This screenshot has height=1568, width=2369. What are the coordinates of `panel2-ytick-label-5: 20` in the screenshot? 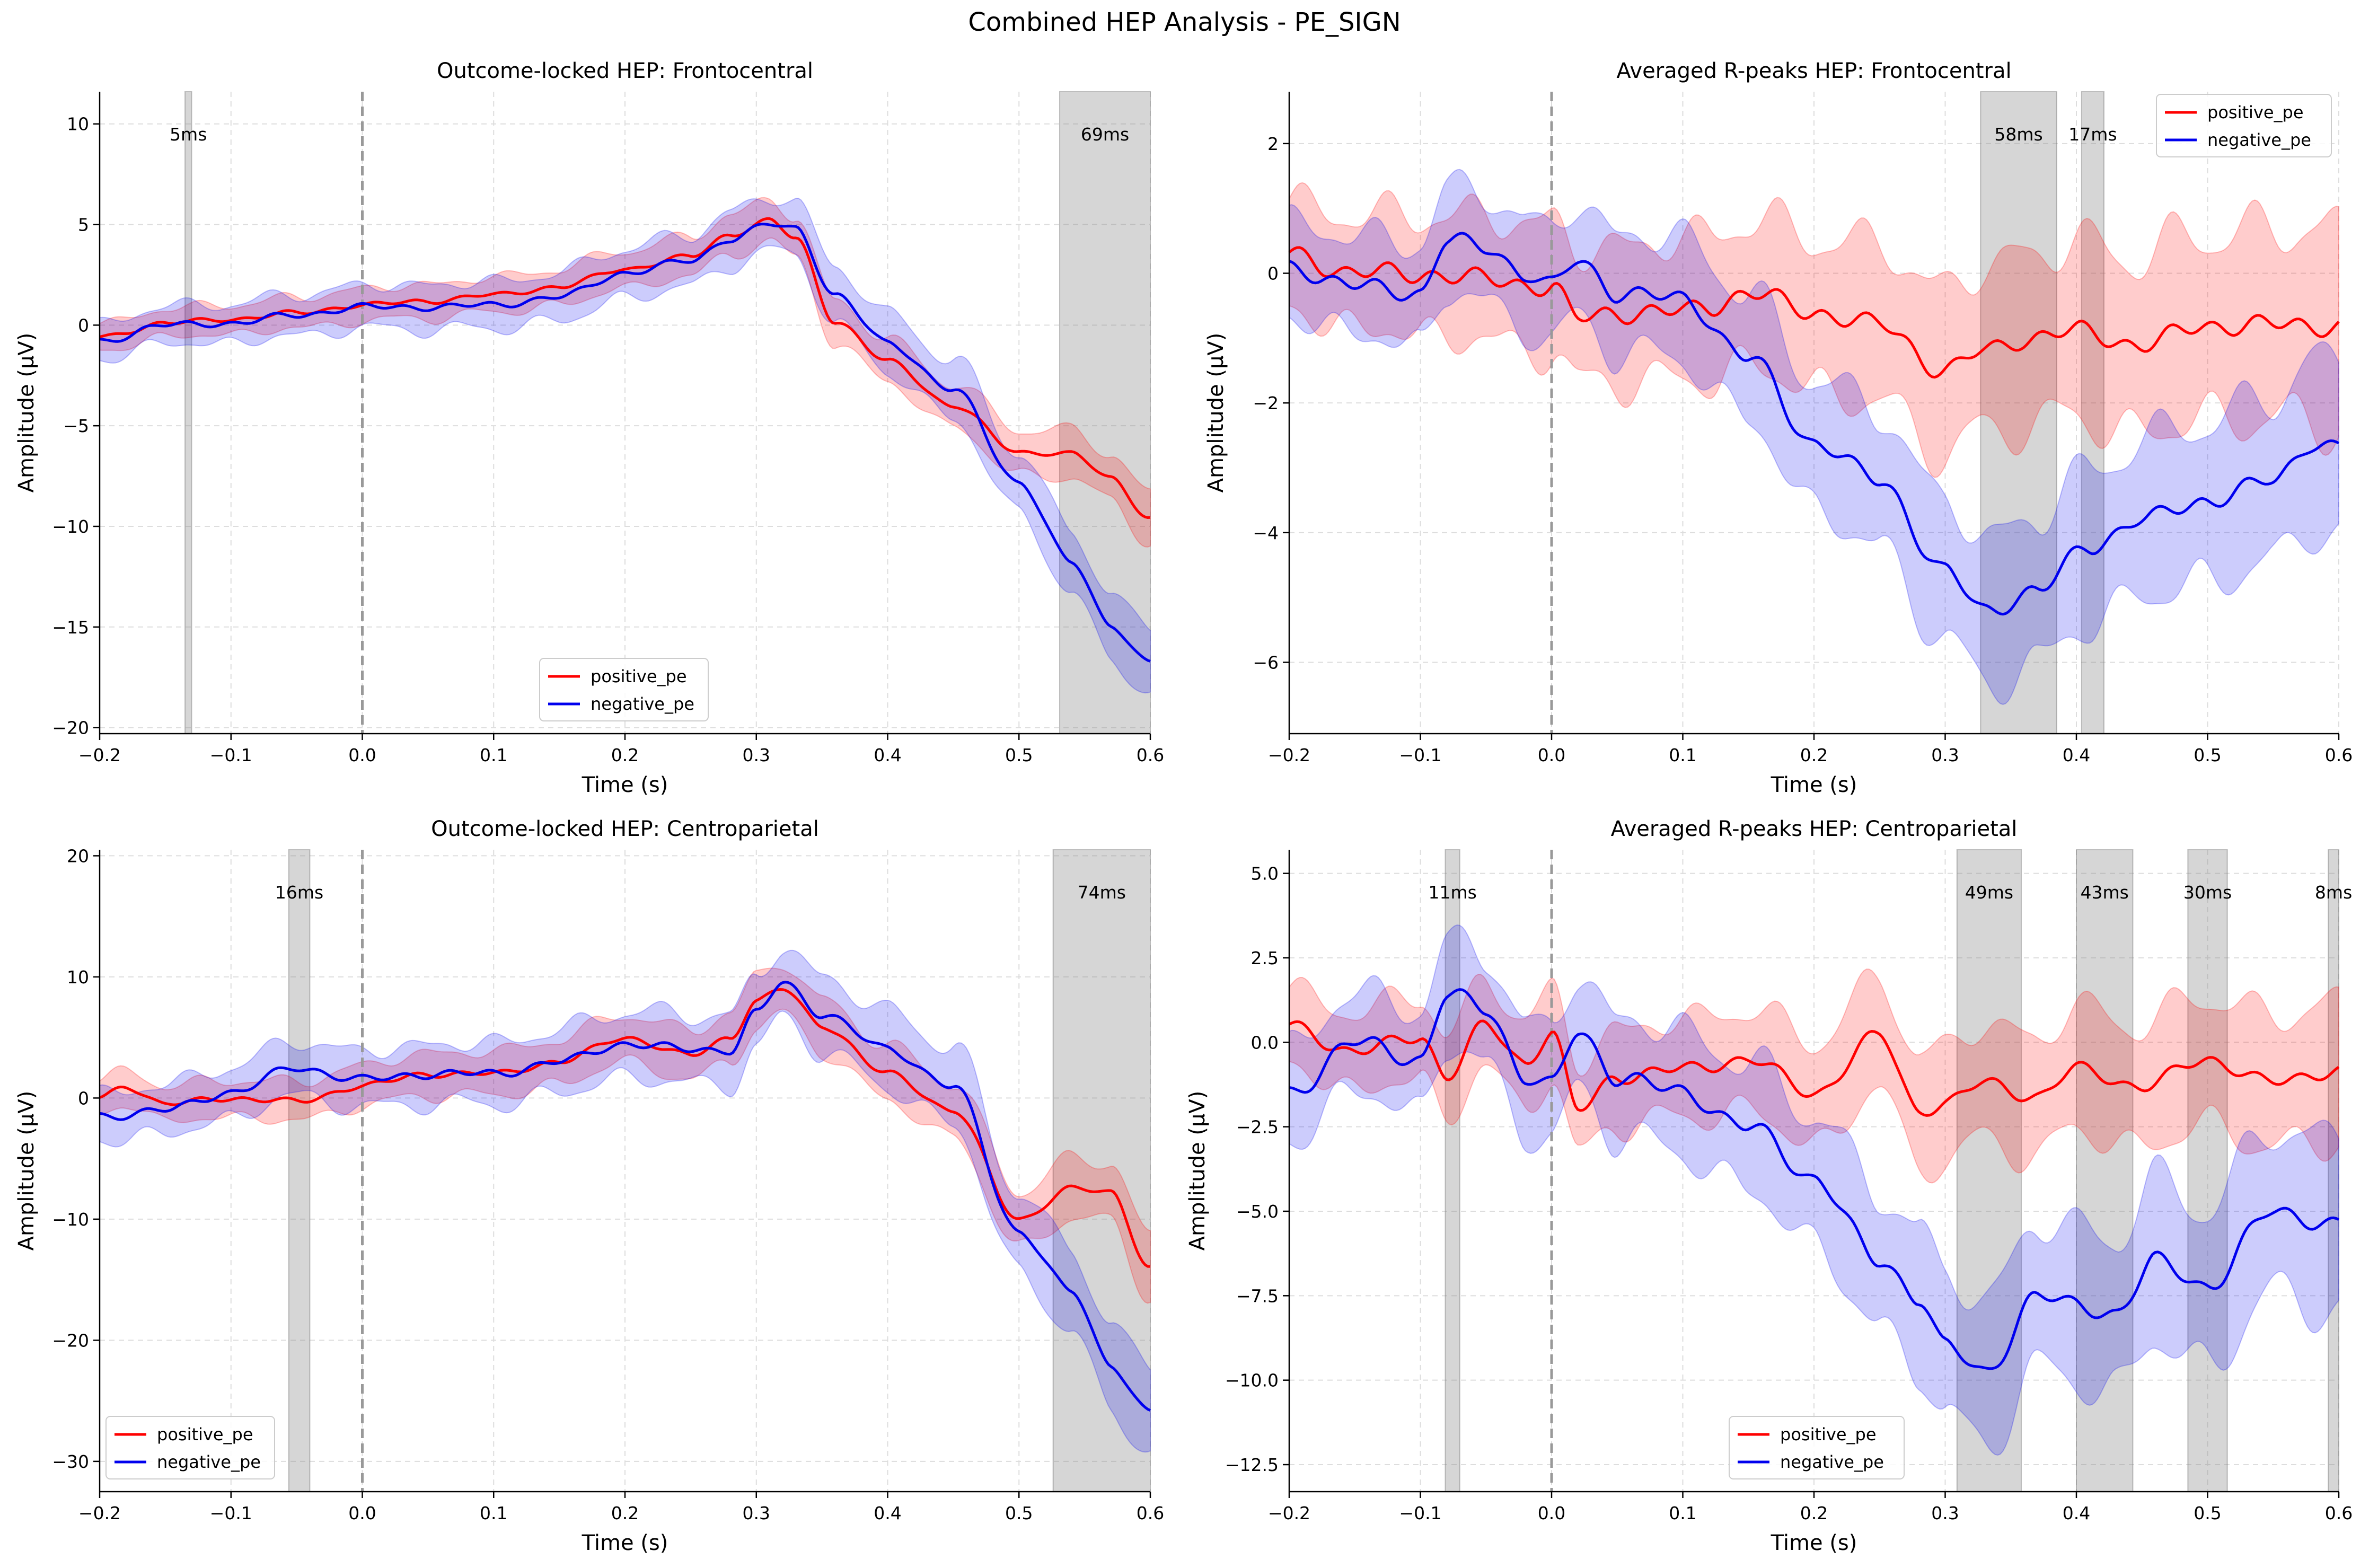 It's located at (78, 855).